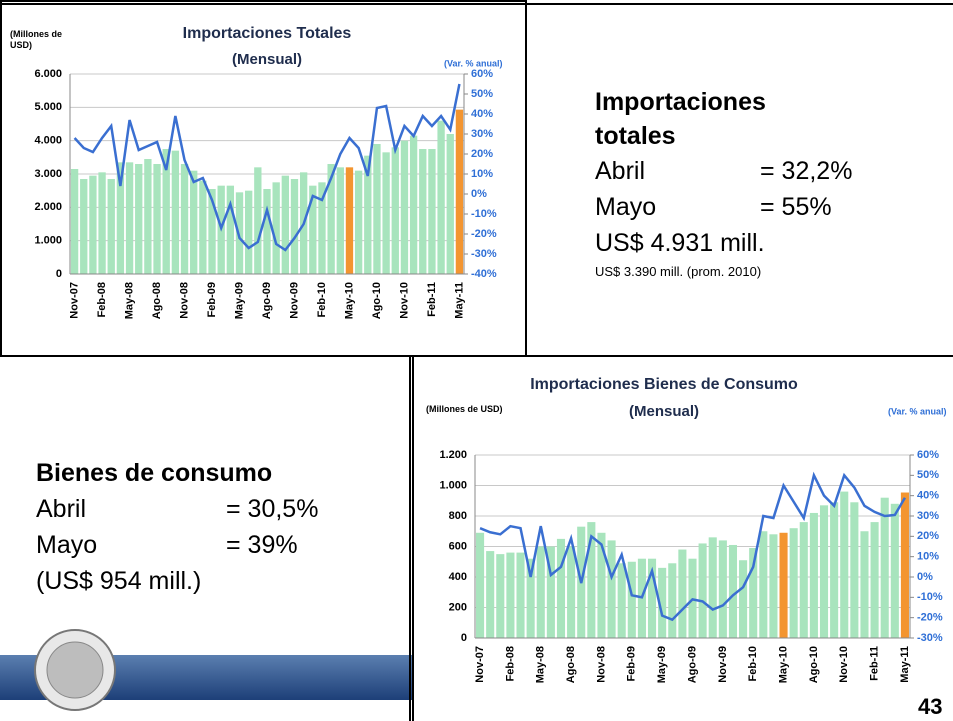  What do you see at coordinates (349, 300) in the screenshot?
I see `x-tick-label: May-10` at bounding box center [349, 300].